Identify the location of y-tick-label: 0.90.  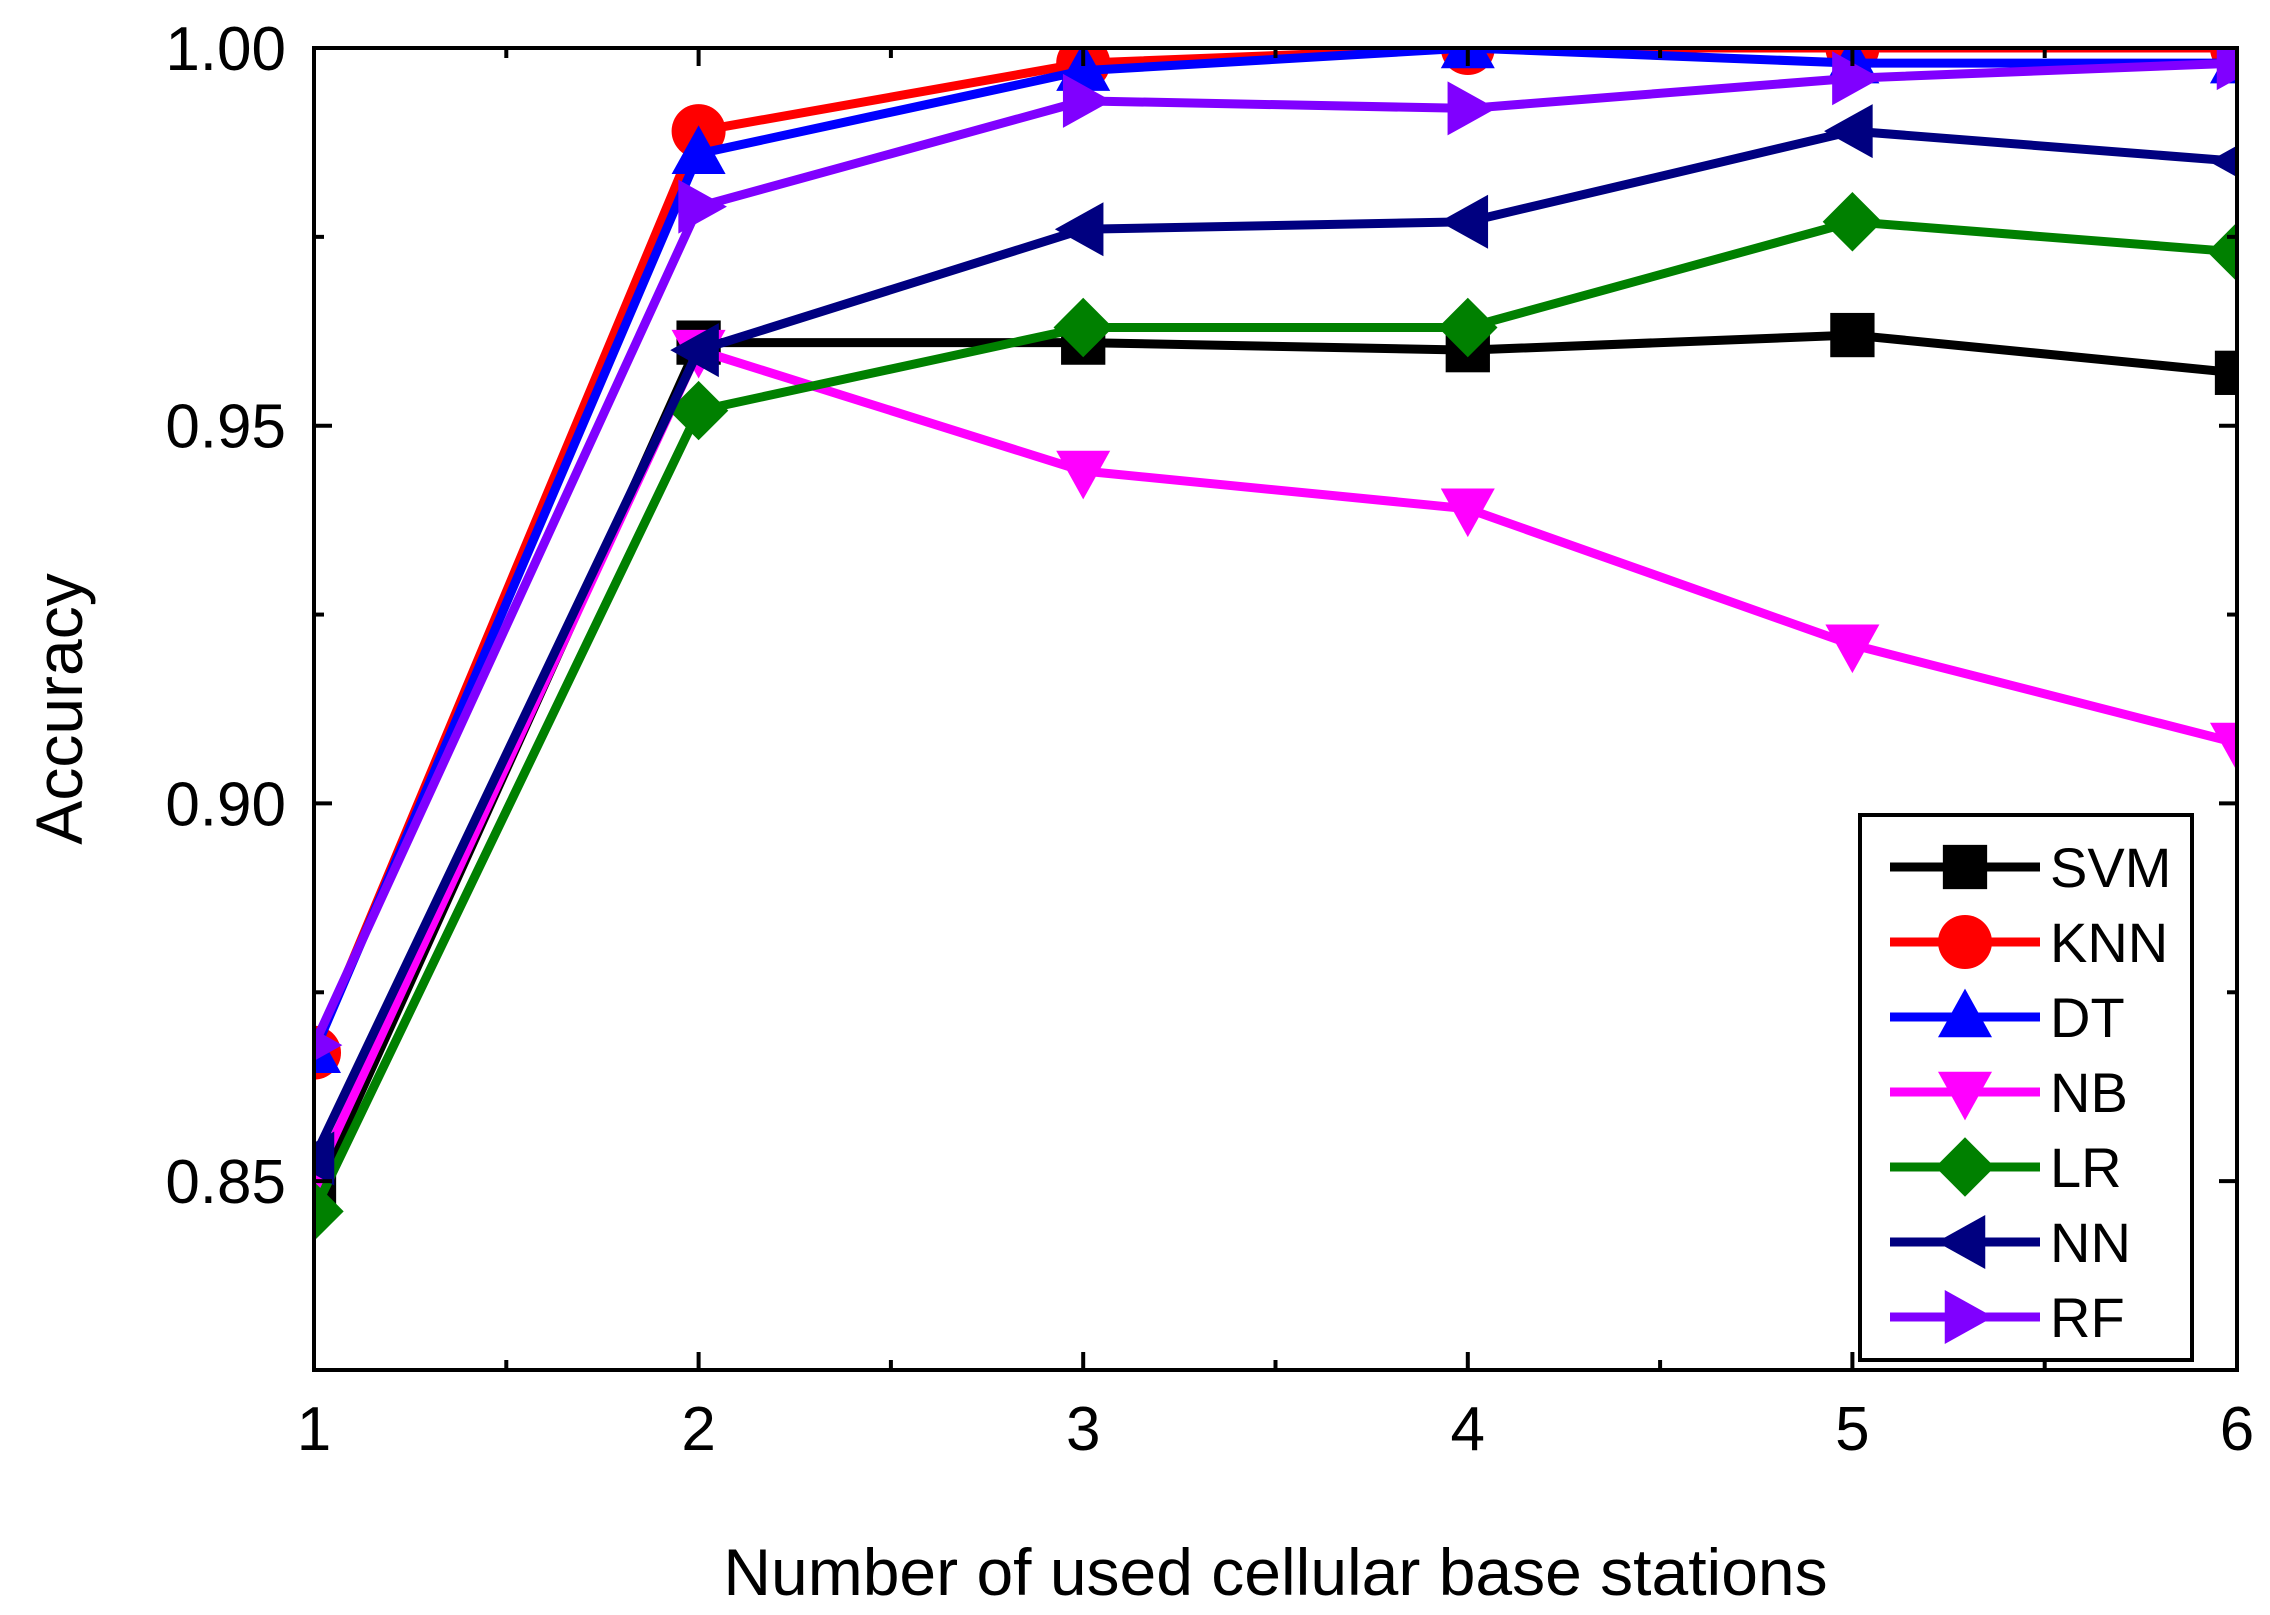
(225, 804).